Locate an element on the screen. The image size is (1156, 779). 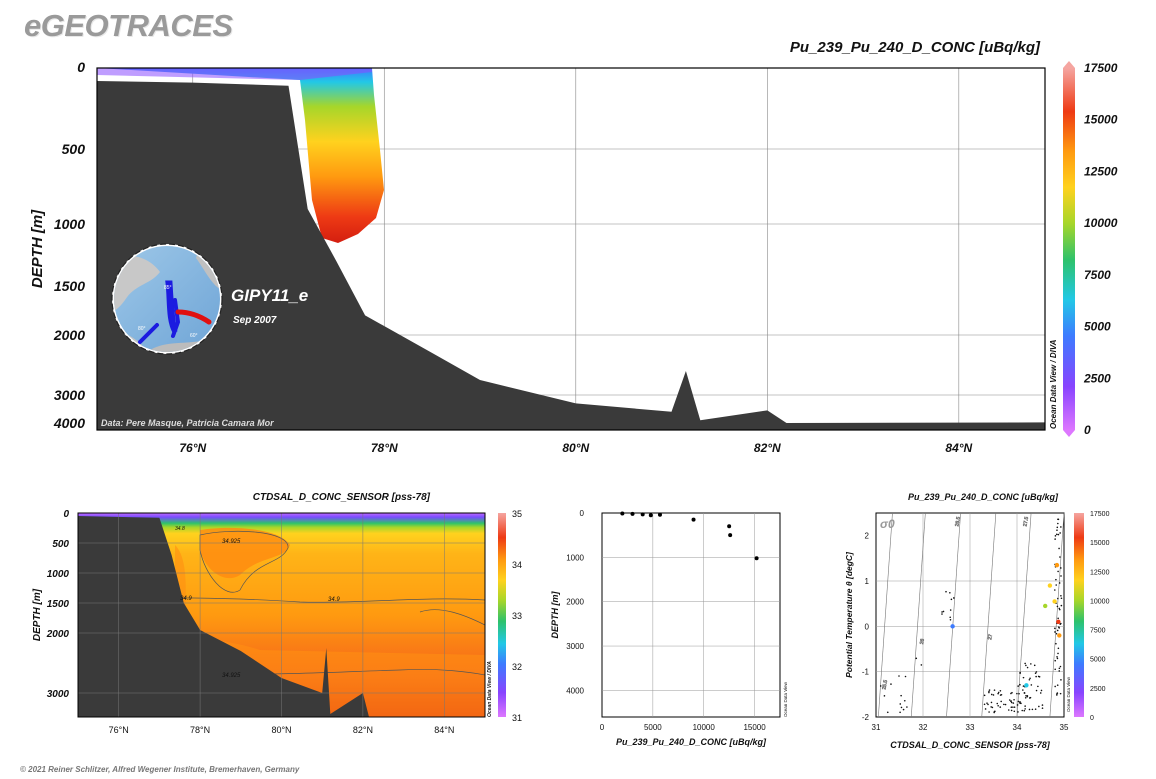
isopycnal-label-3: 27 is located at coordinates (990, 637).